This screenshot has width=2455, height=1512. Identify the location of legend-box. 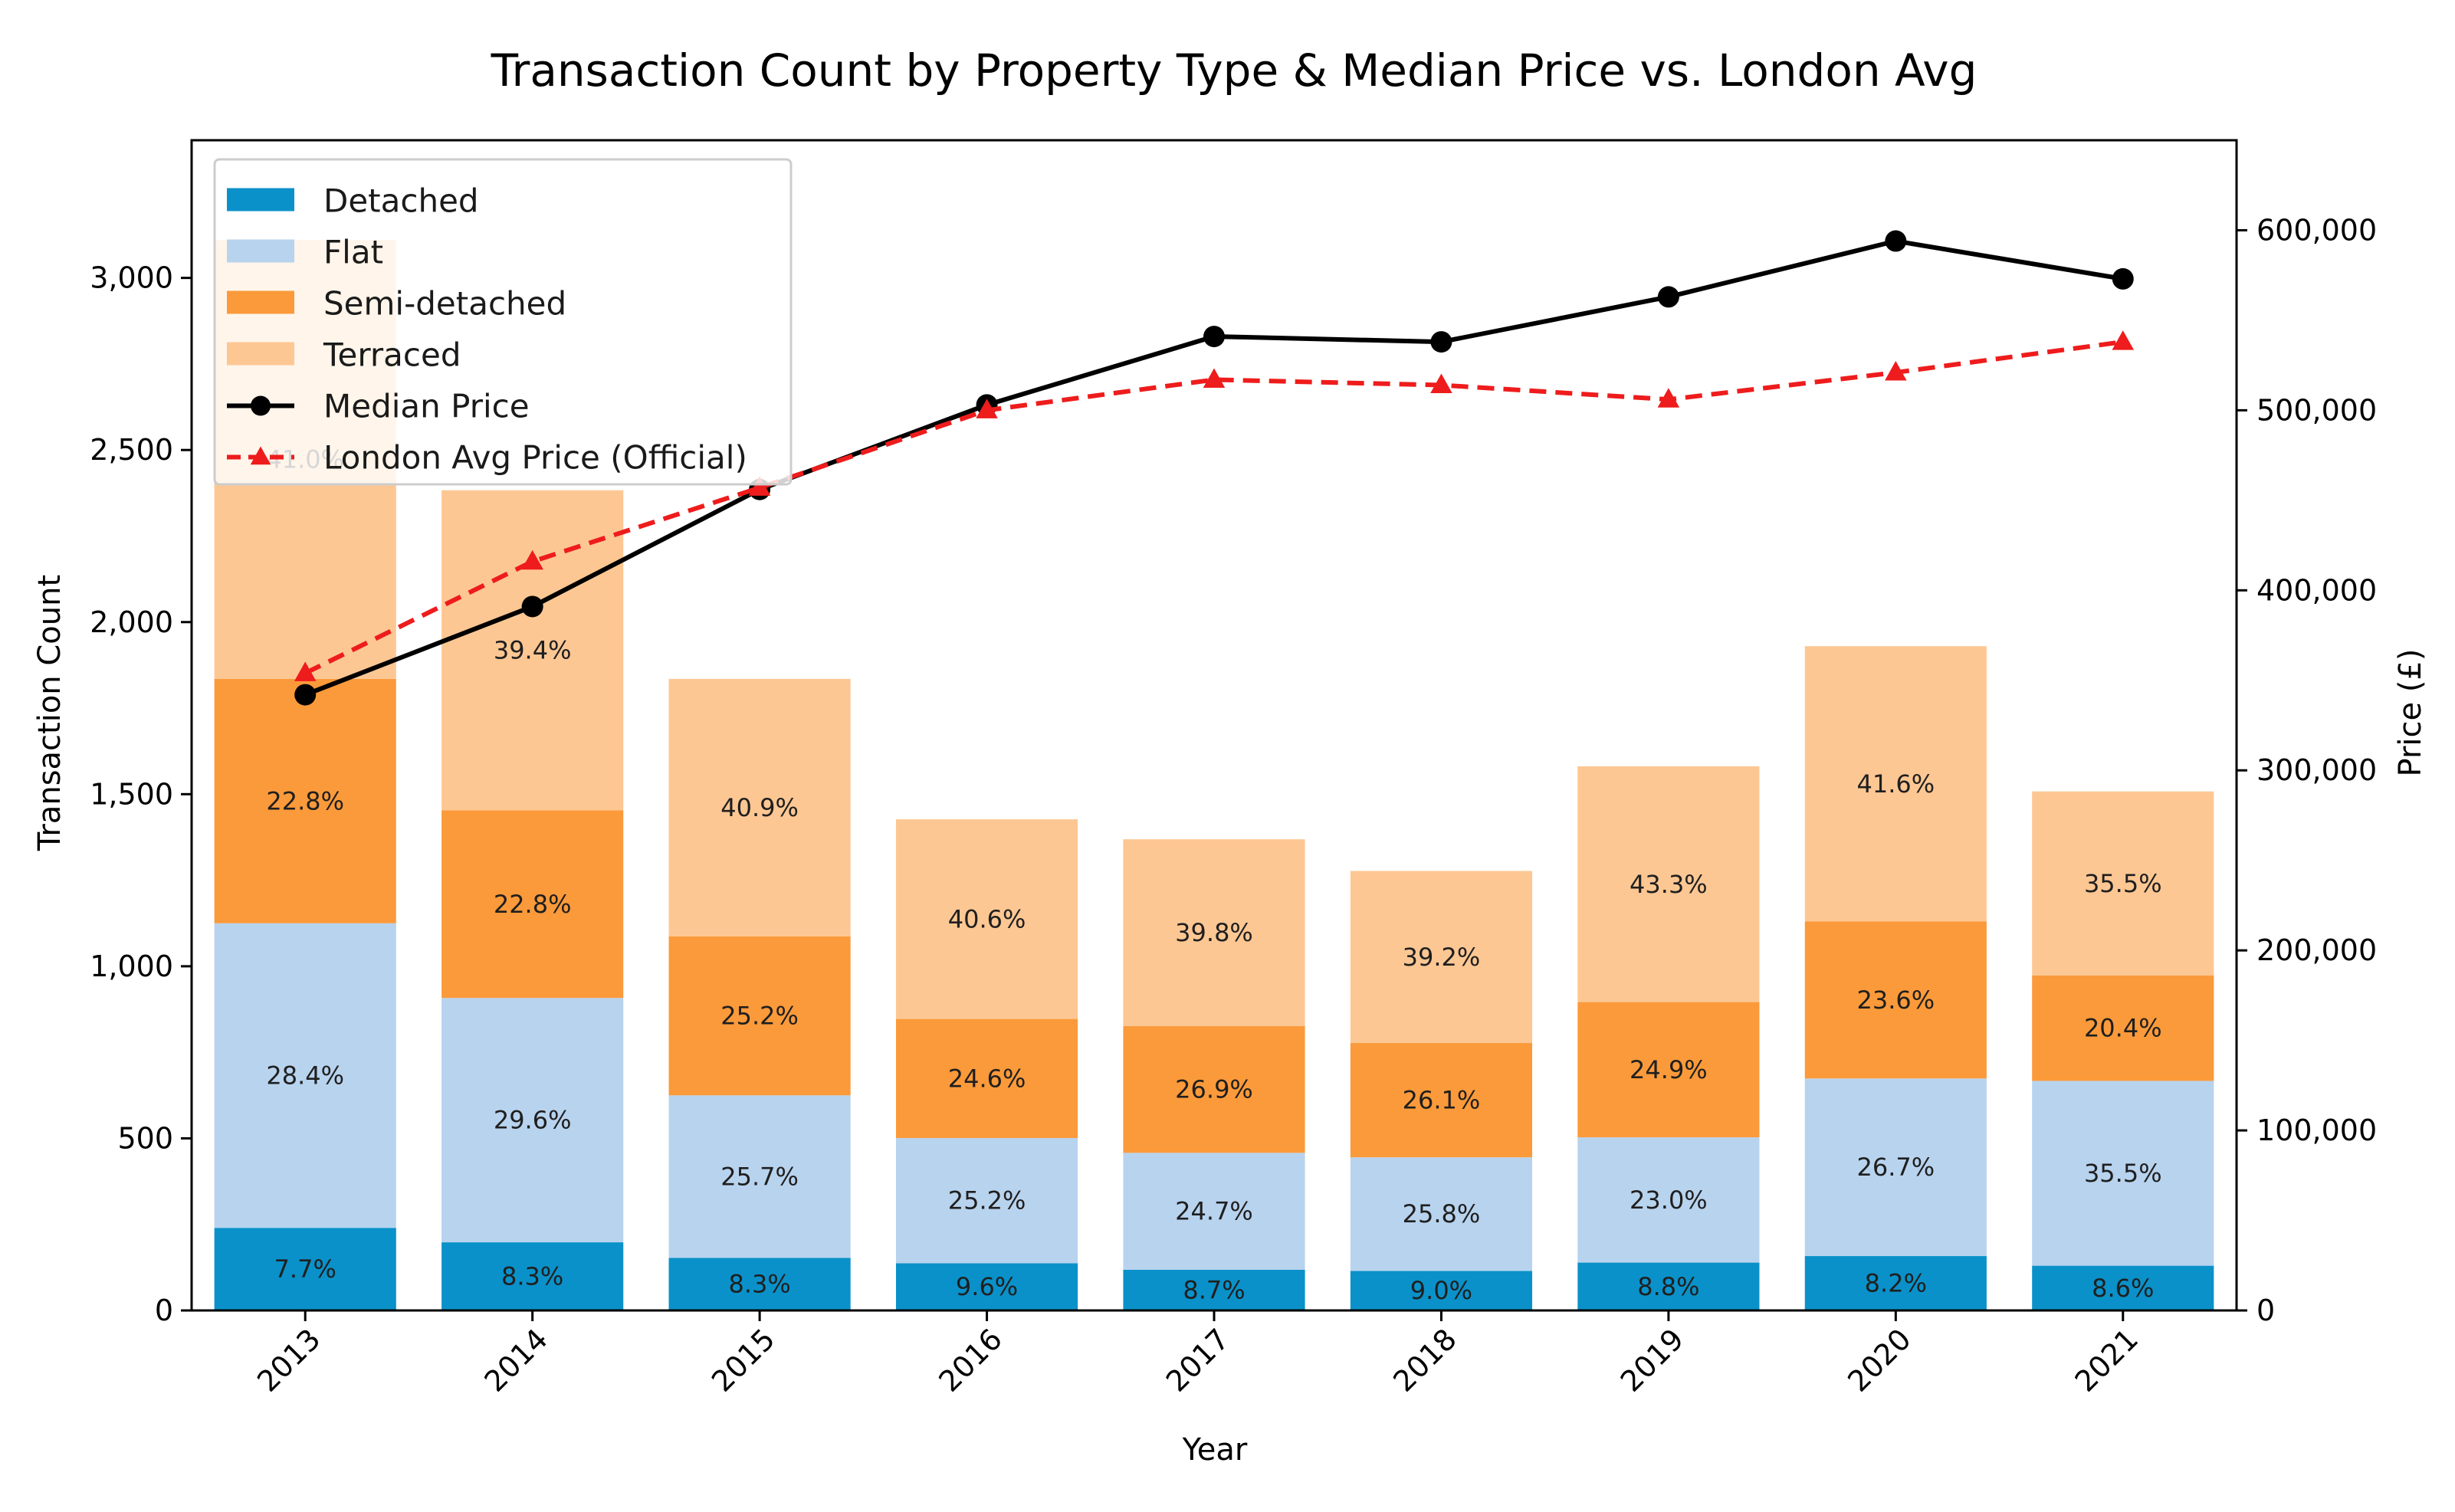
(503, 322).